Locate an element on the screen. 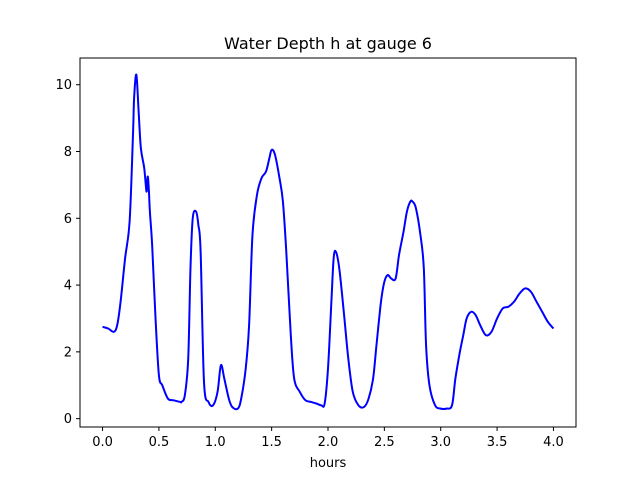  y-tick-label: 10 is located at coordinates (63, 85).